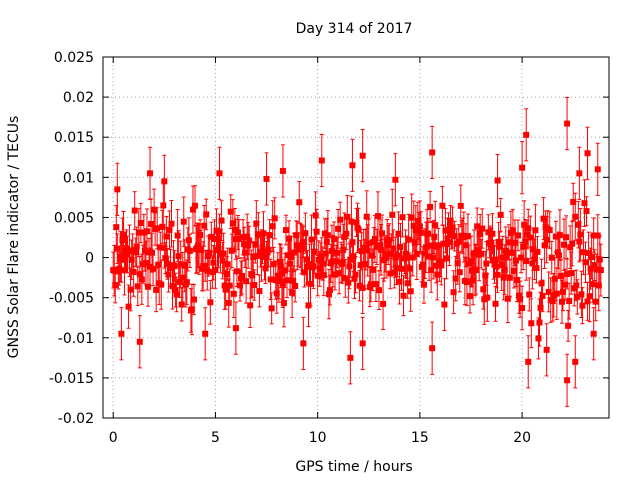 This screenshot has width=640, height=480. What do you see at coordinates (113, 438) in the screenshot?
I see `x-tick-label: 0` at bounding box center [113, 438].